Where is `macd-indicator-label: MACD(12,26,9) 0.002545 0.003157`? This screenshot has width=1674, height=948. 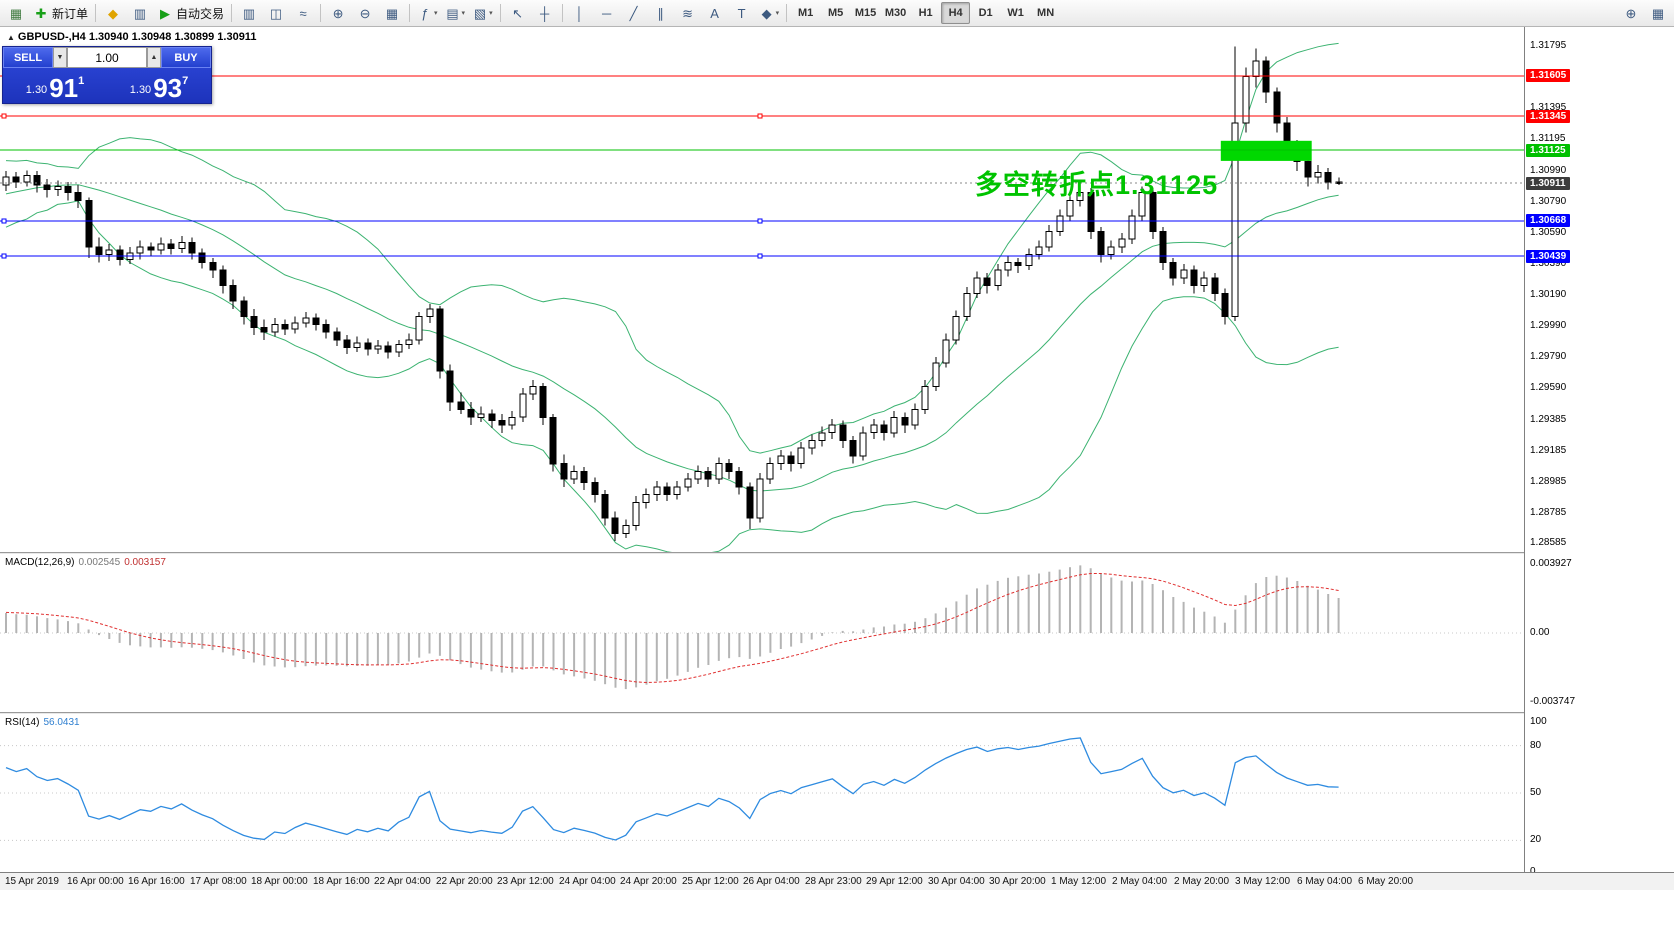
macd-indicator-label: MACD(12,26,9) 0.002545 0.003157 is located at coordinates (85, 562).